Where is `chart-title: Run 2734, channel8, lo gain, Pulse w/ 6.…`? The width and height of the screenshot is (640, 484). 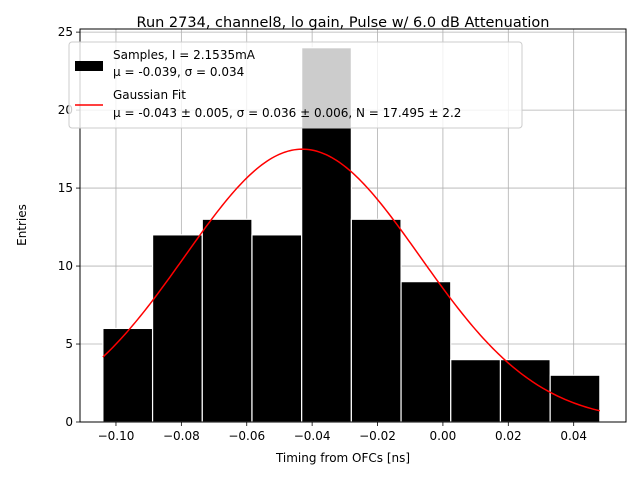 chart-title: Run 2734, channel8, lo gain, Pulse w/ 6.… is located at coordinates (343, 23).